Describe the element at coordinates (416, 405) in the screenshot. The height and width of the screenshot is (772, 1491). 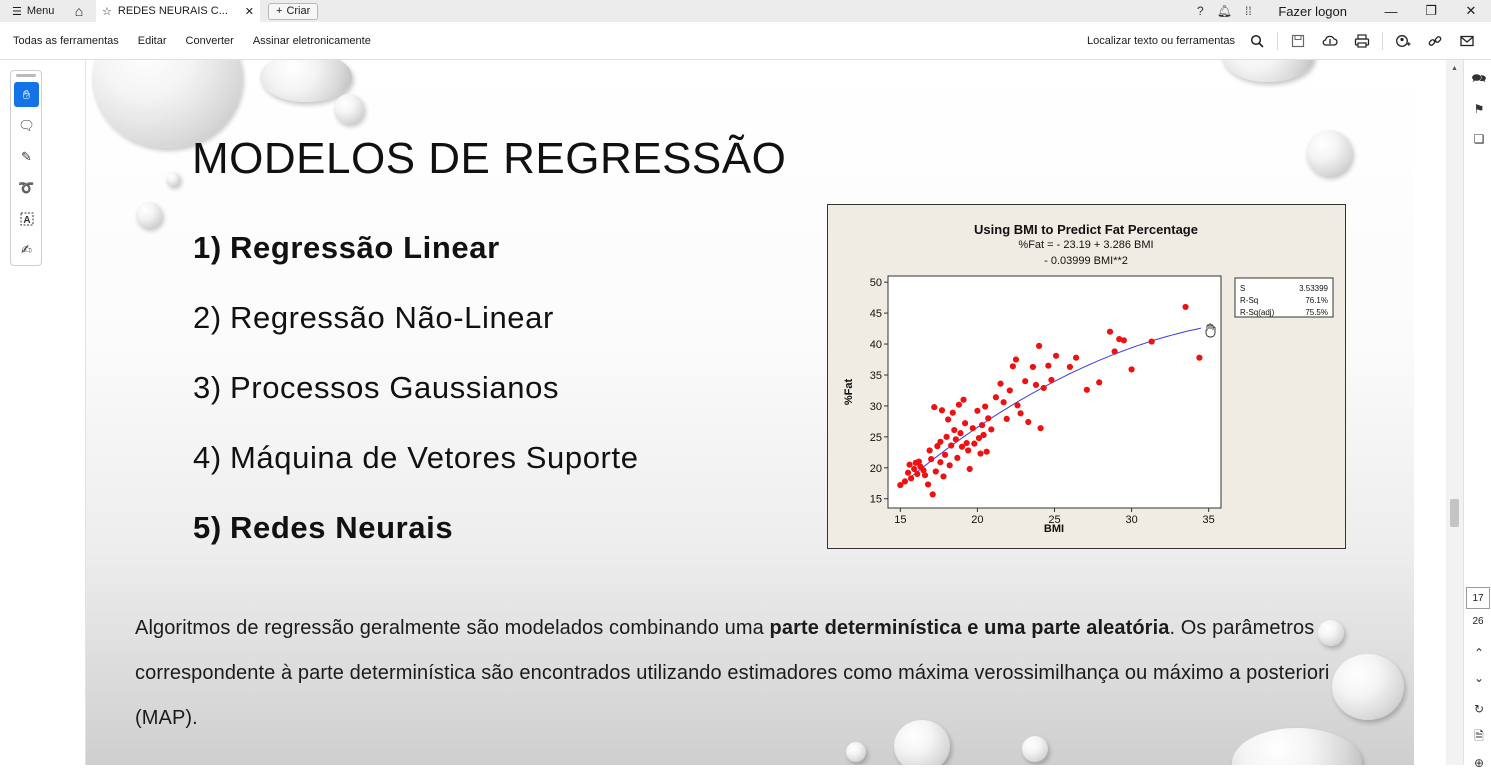
I see `list-item: 3) Processos Gaussianos` at that location.